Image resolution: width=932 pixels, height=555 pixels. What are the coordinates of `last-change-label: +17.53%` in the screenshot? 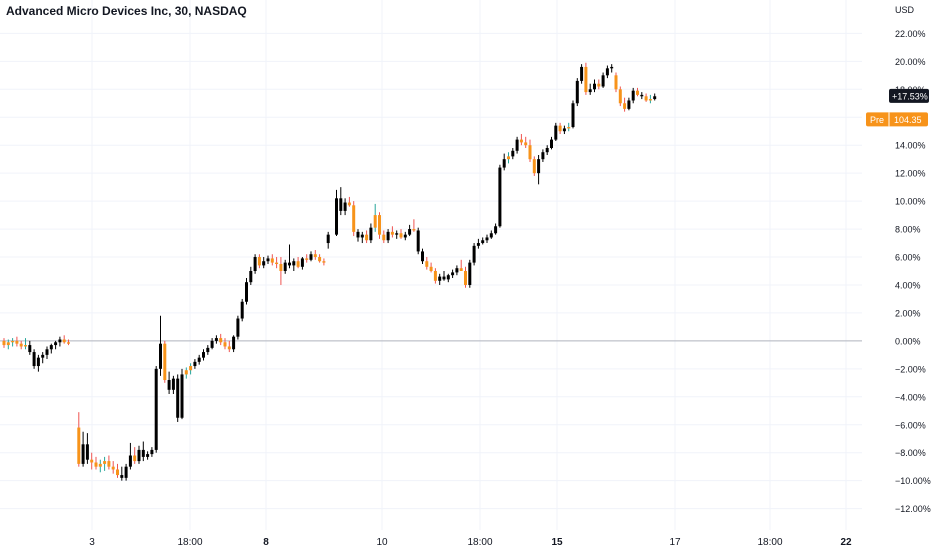 It's located at (910, 96).